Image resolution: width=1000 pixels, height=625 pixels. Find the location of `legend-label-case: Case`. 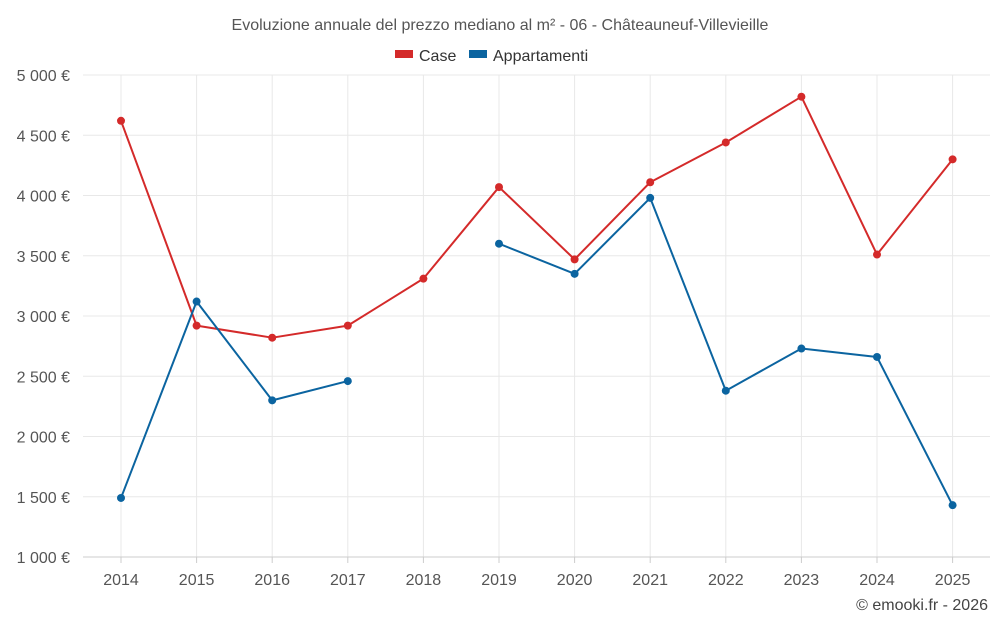

legend-label-case: Case is located at coordinates (437, 56).